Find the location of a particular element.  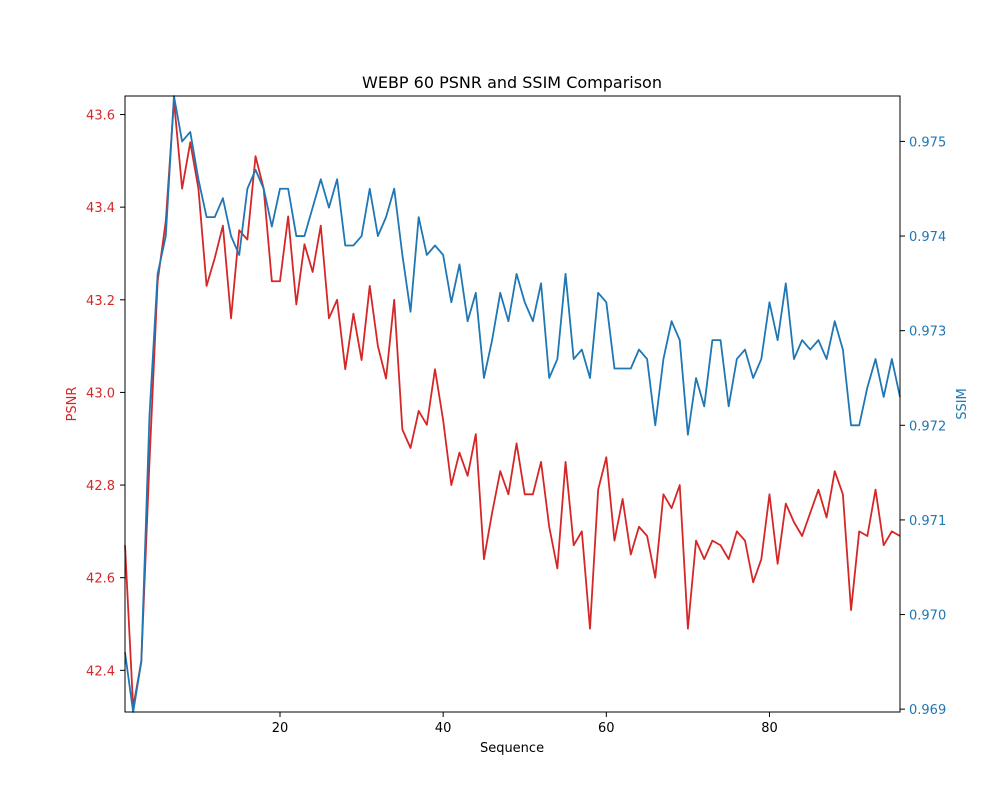

x-tick-label: 80 is located at coordinates (769, 728).